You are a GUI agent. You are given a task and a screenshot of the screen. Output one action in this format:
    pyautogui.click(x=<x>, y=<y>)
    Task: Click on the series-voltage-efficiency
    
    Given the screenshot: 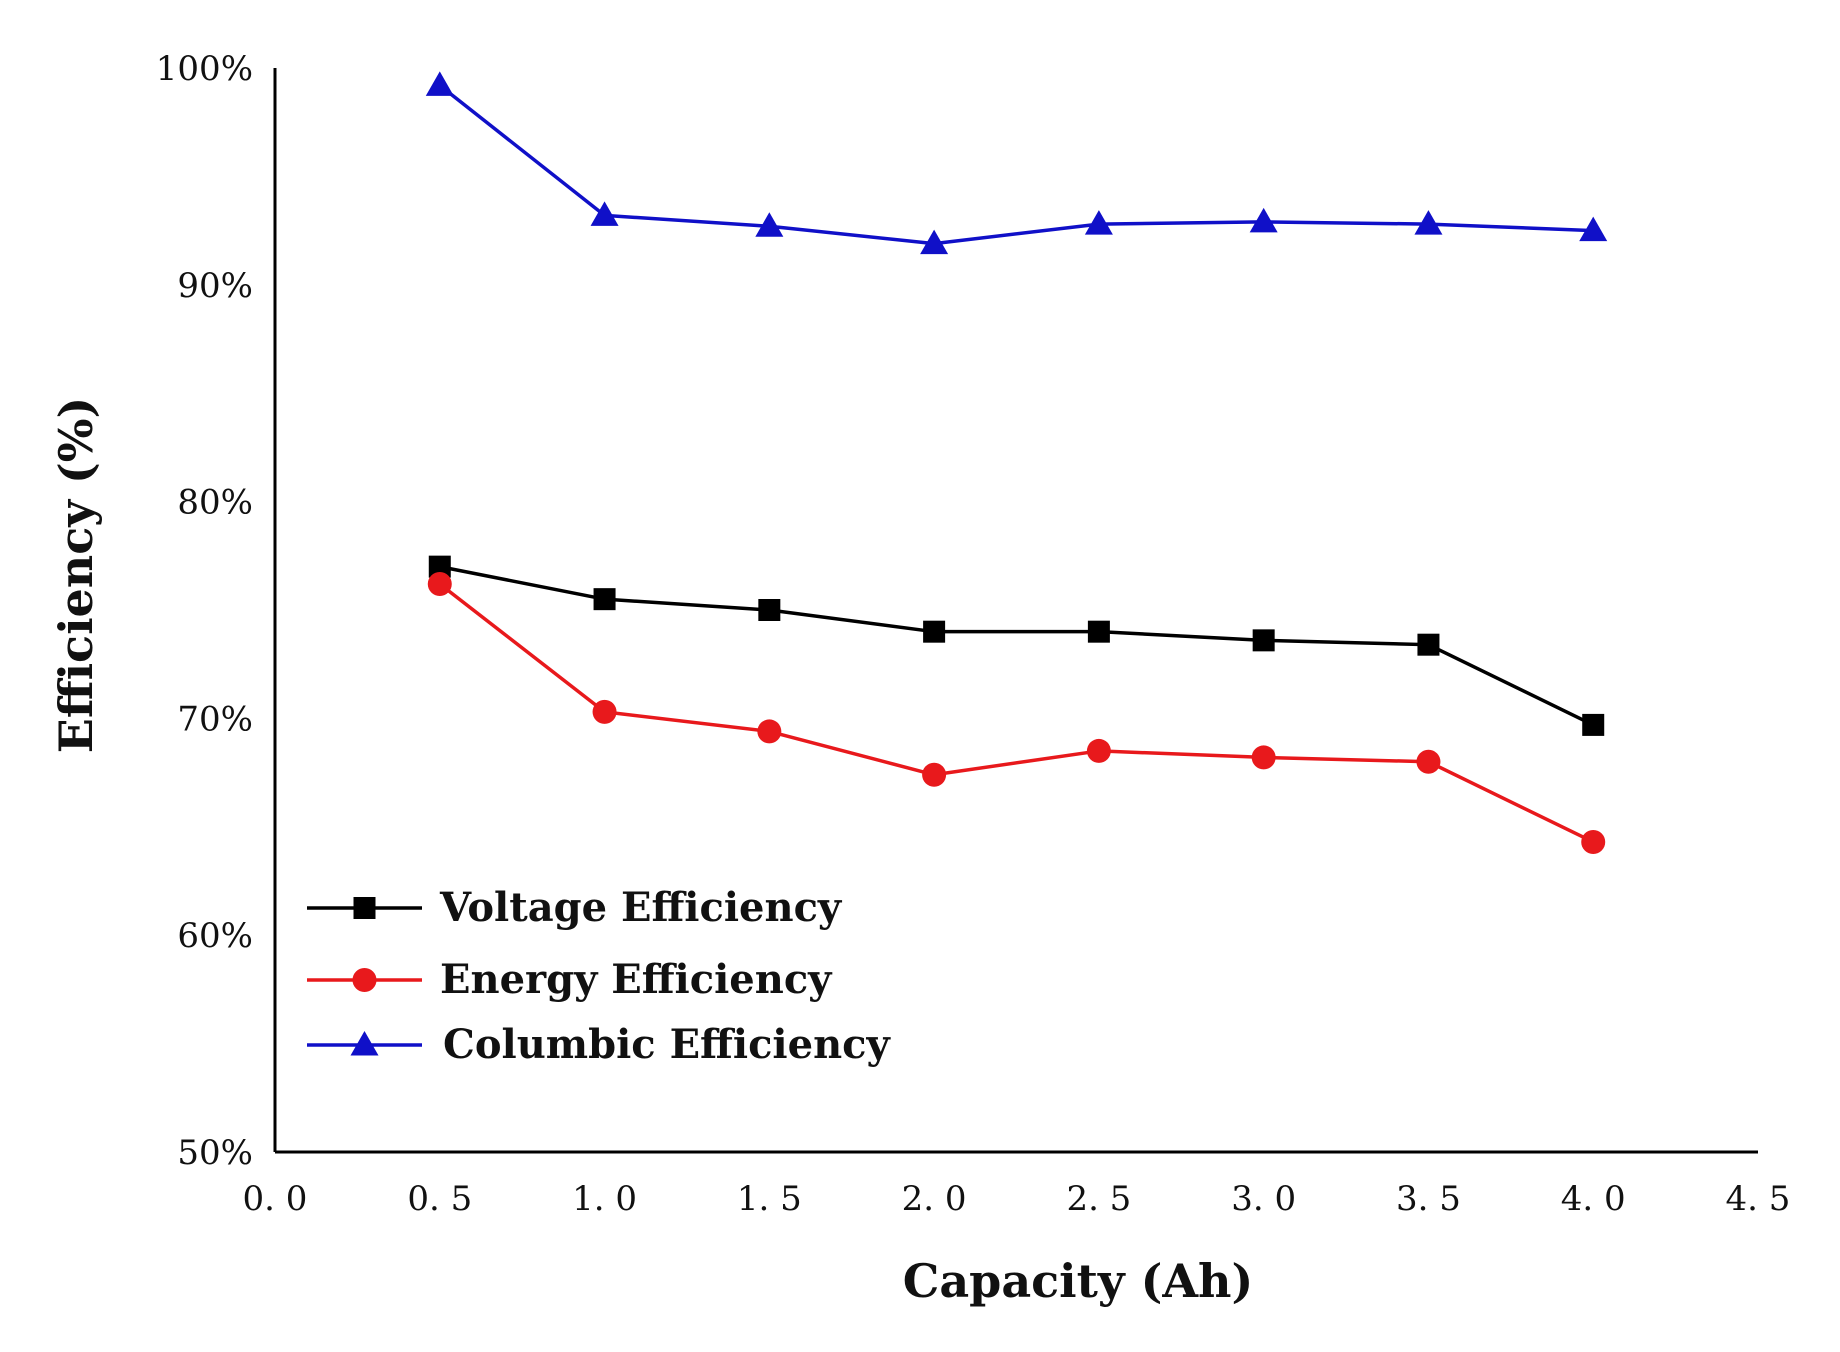 What is the action you would take?
    pyautogui.click(x=1016, y=645)
    